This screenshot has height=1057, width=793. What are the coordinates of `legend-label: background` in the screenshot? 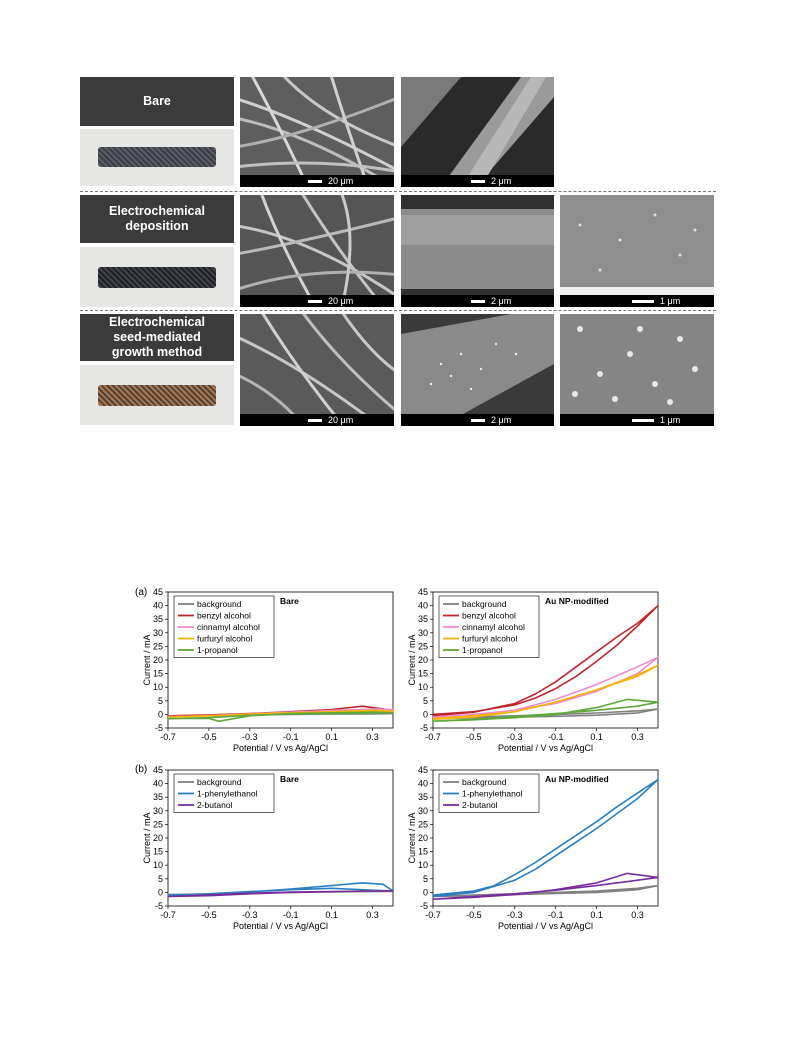 It's located at (219, 782).